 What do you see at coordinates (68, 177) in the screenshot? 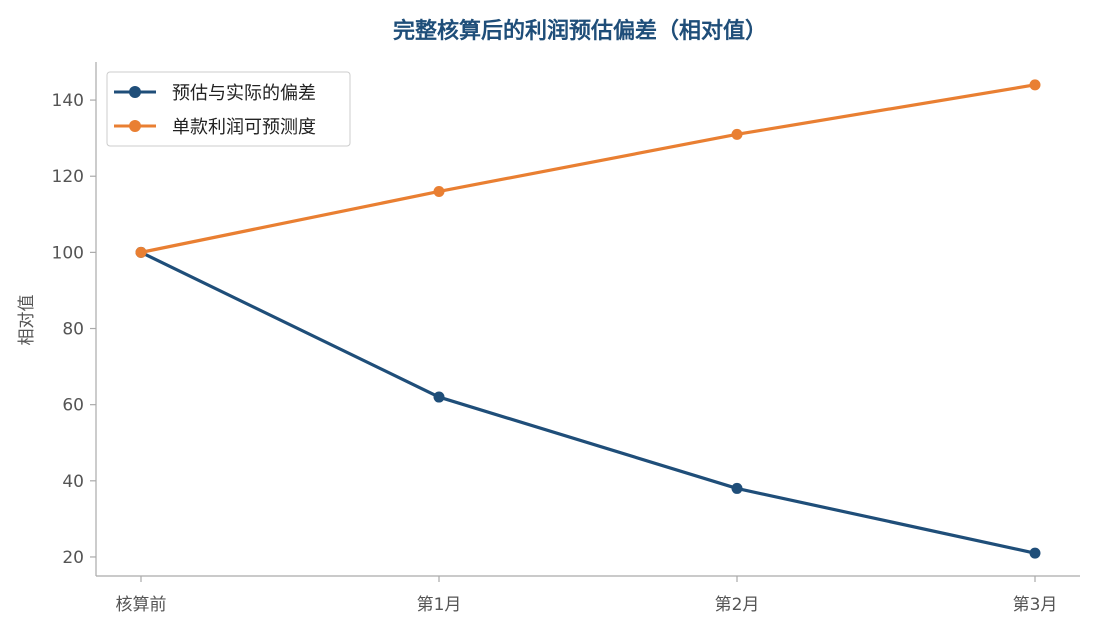
I see `y-tick-label: 120` at bounding box center [68, 177].